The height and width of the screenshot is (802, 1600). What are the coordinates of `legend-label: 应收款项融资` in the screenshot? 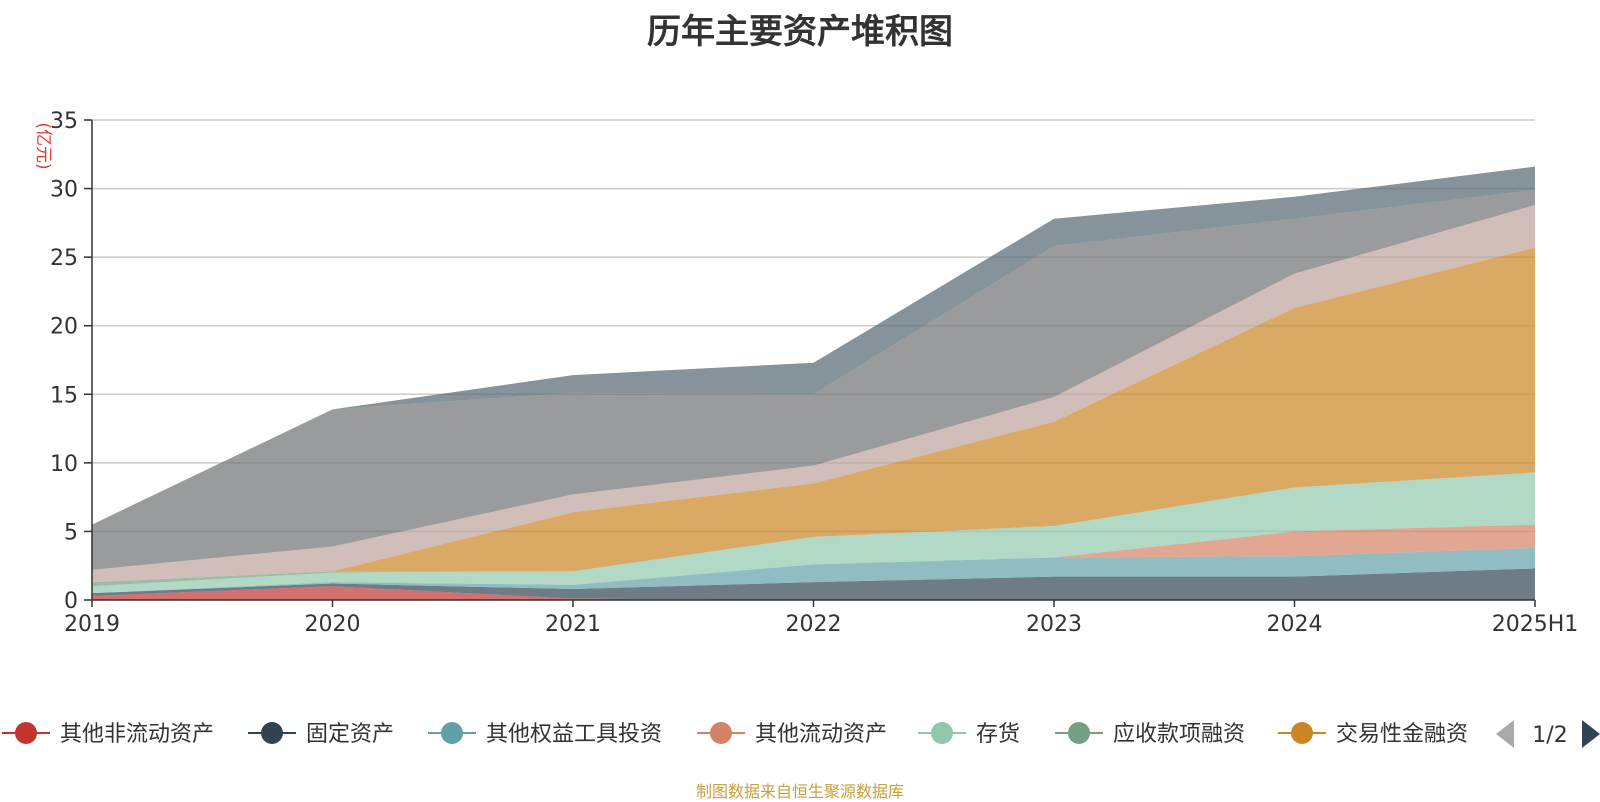 It's located at (1179, 734).